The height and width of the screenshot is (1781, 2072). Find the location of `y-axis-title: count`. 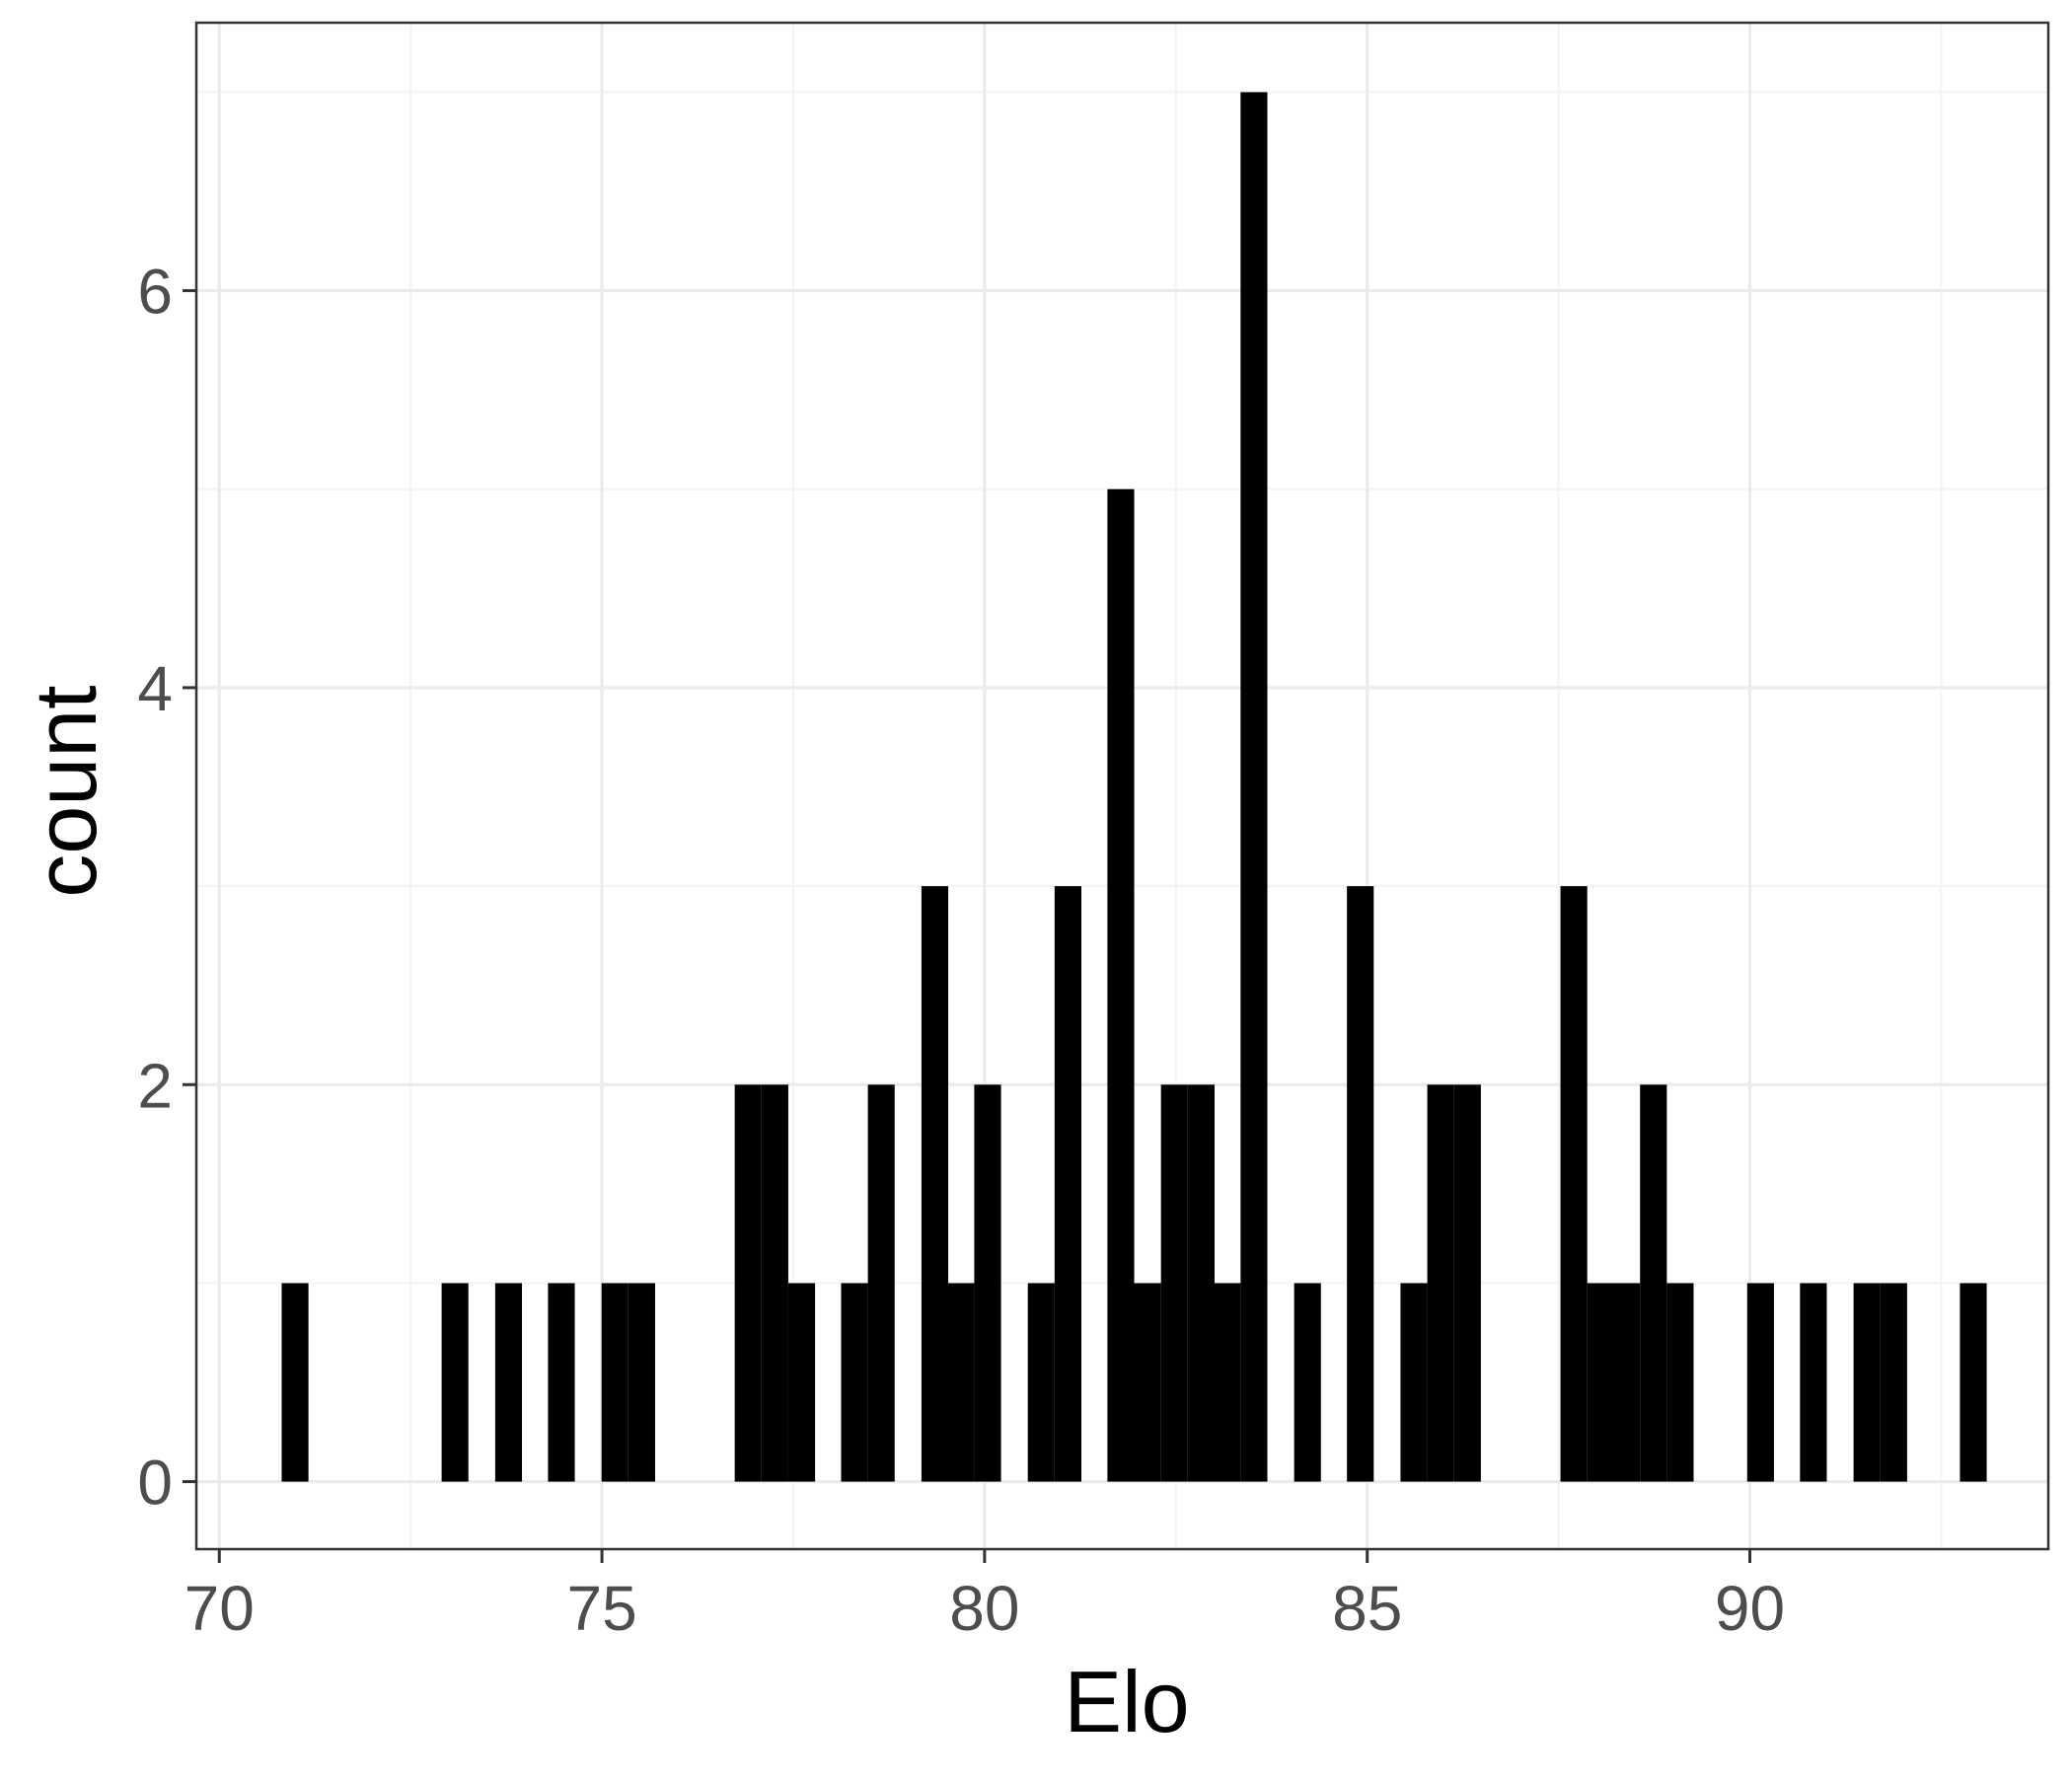

y-axis-title: count is located at coordinates (66, 791).